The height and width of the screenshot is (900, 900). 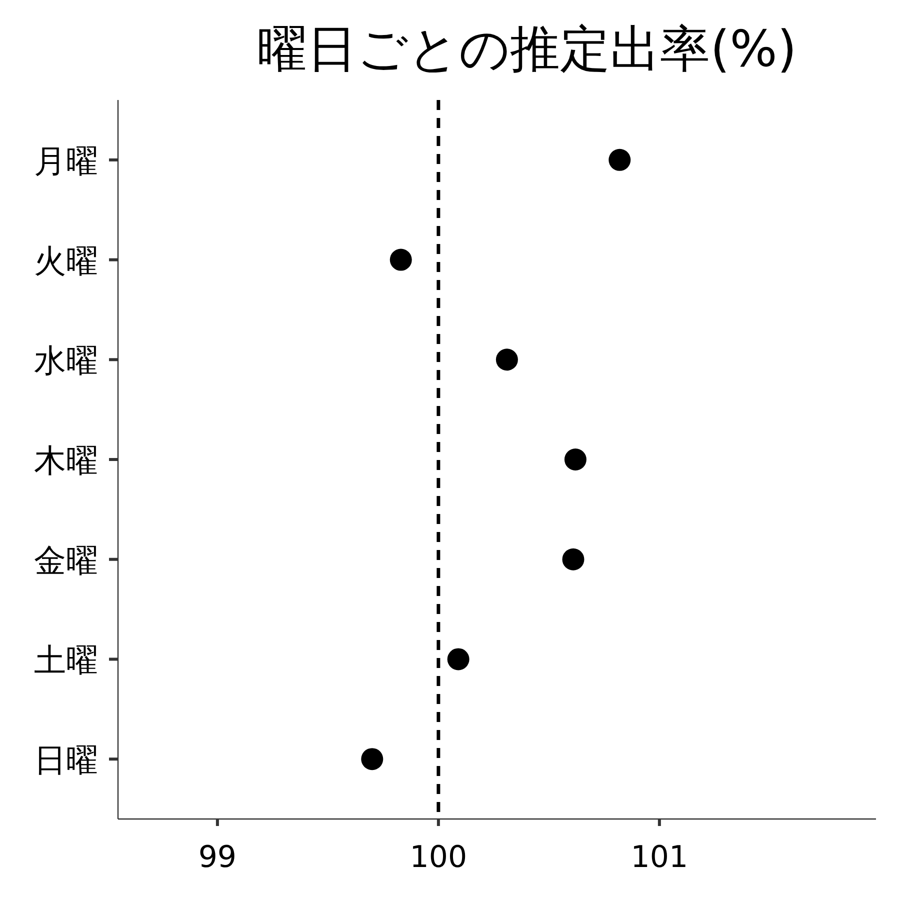 What do you see at coordinates (439, 857) in the screenshot?
I see `x-tick-label: 100` at bounding box center [439, 857].